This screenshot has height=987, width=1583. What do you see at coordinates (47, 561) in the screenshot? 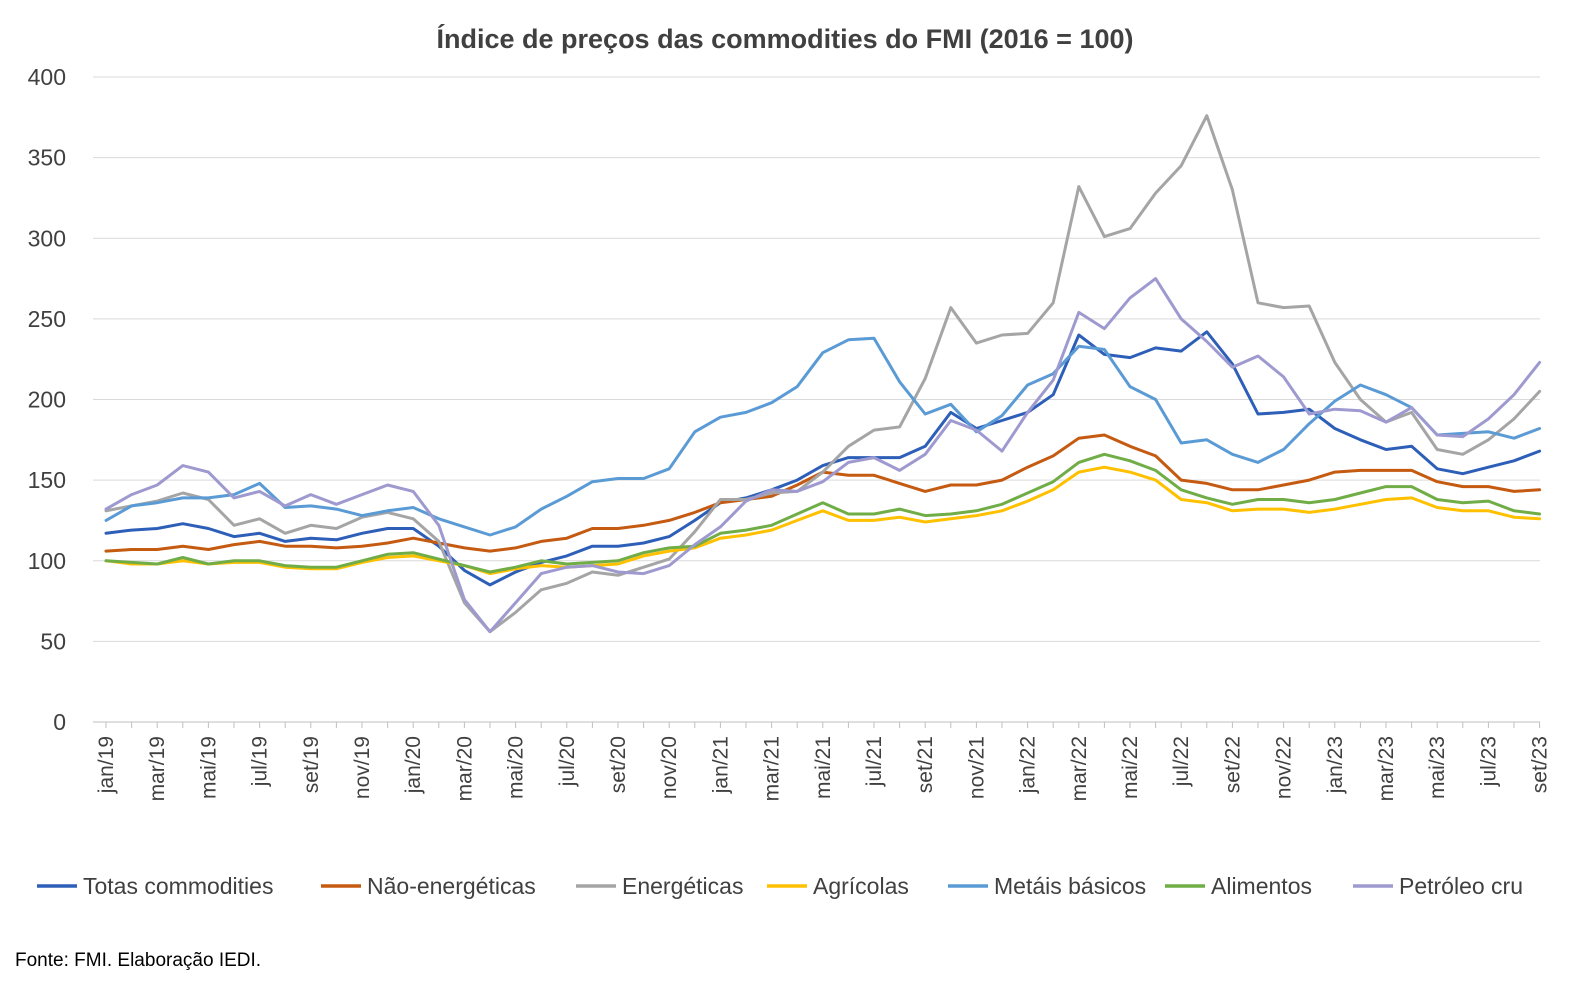
I see `y-tick-label: 100` at bounding box center [47, 561].